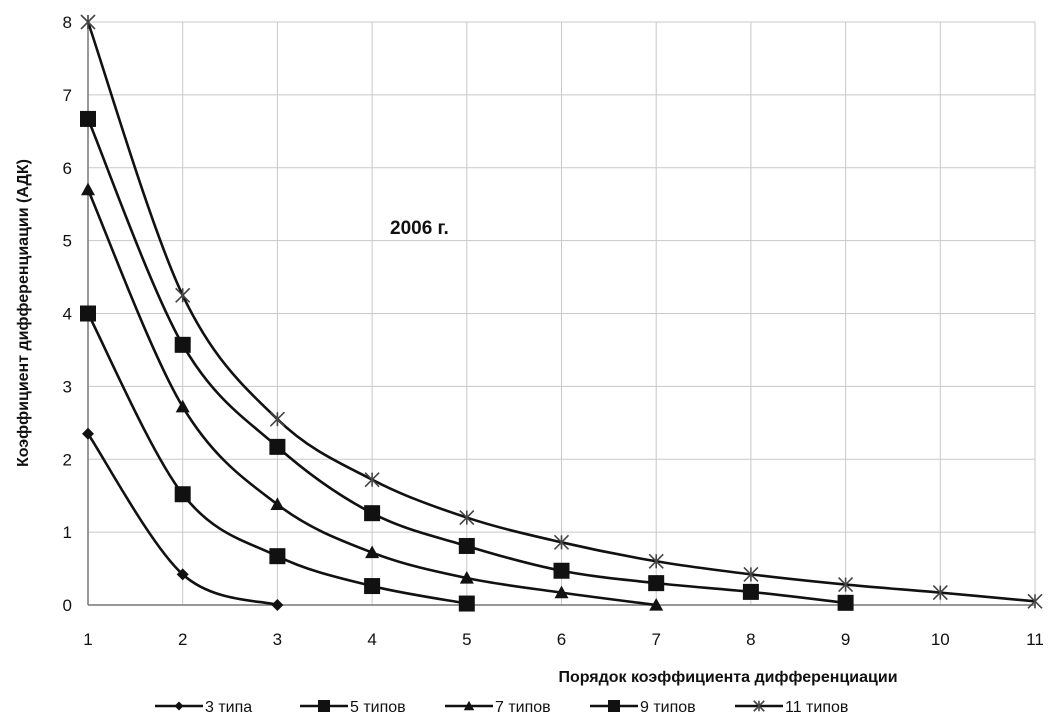 This screenshot has width=1048, height=717. I want to click on x-tick-label: 7, so click(655, 639).